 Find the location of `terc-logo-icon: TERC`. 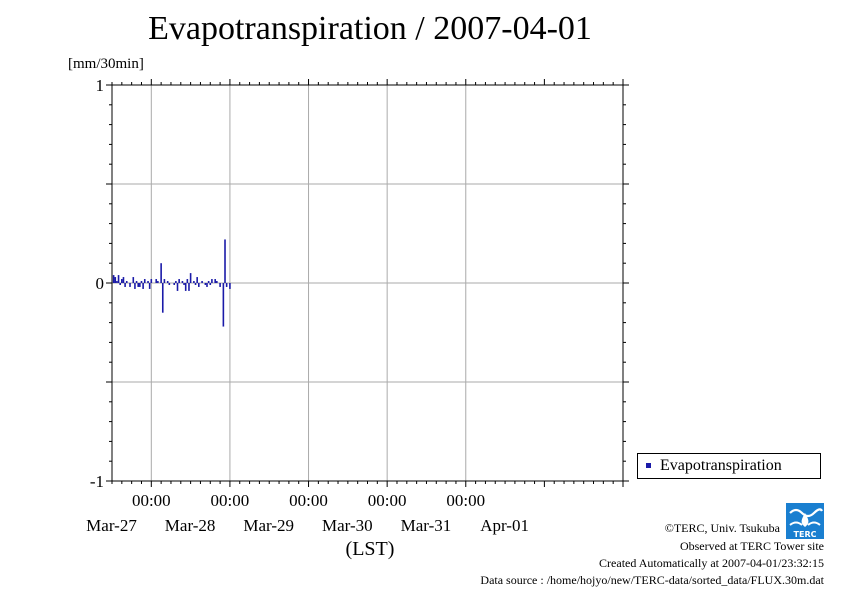

terc-logo-icon: TERC is located at coordinates (805, 521).